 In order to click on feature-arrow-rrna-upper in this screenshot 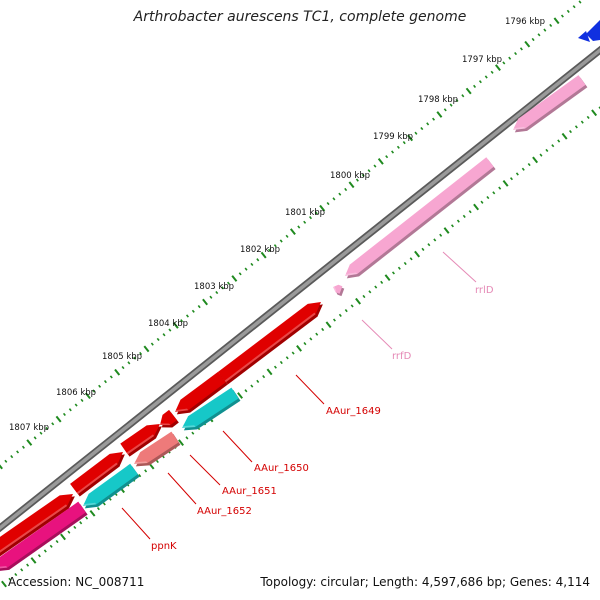, I will do `click(549, 104)`.